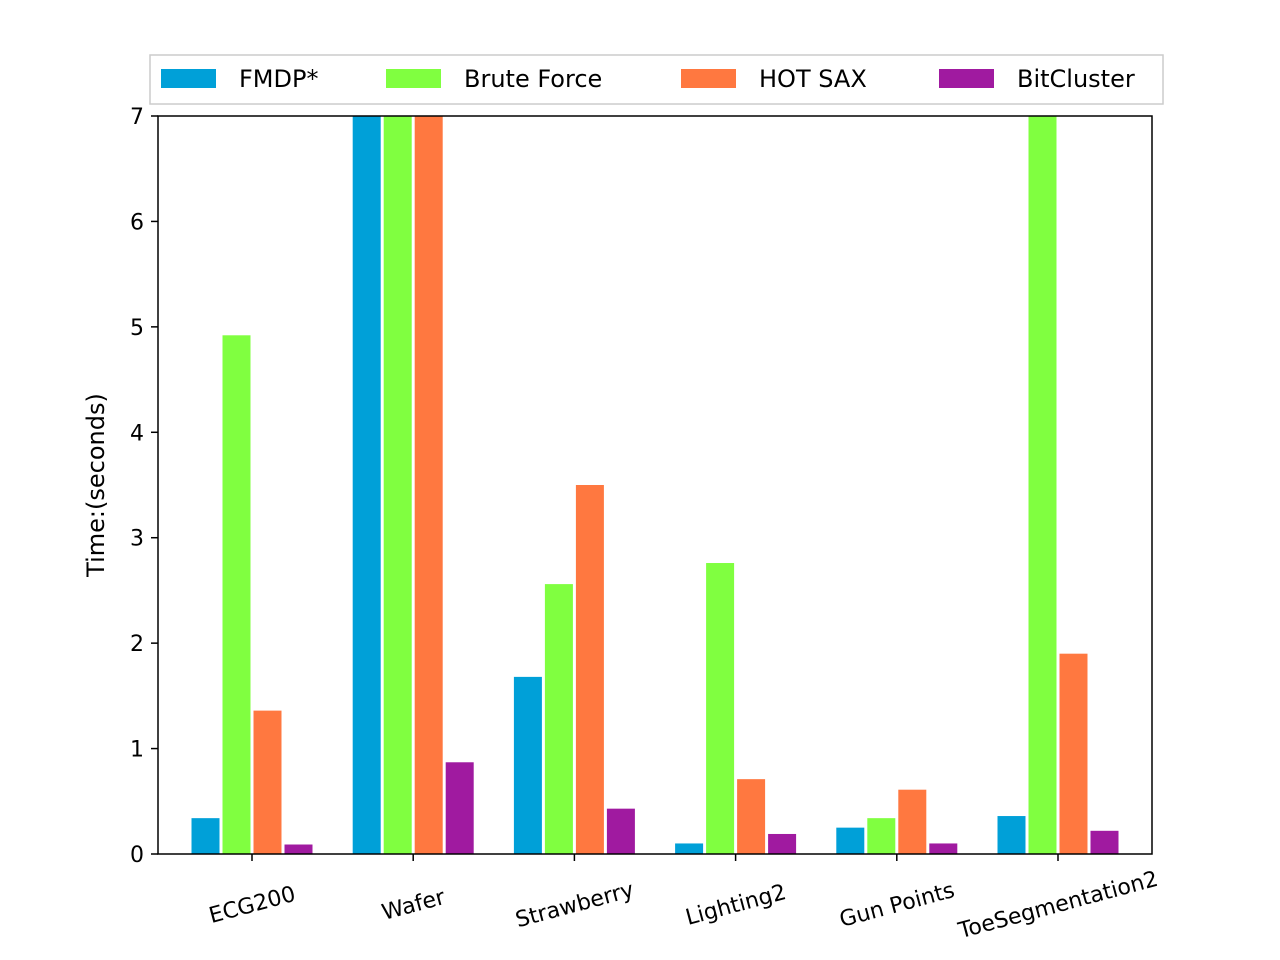  I want to click on y-tick-label: 2, so click(137, 644).